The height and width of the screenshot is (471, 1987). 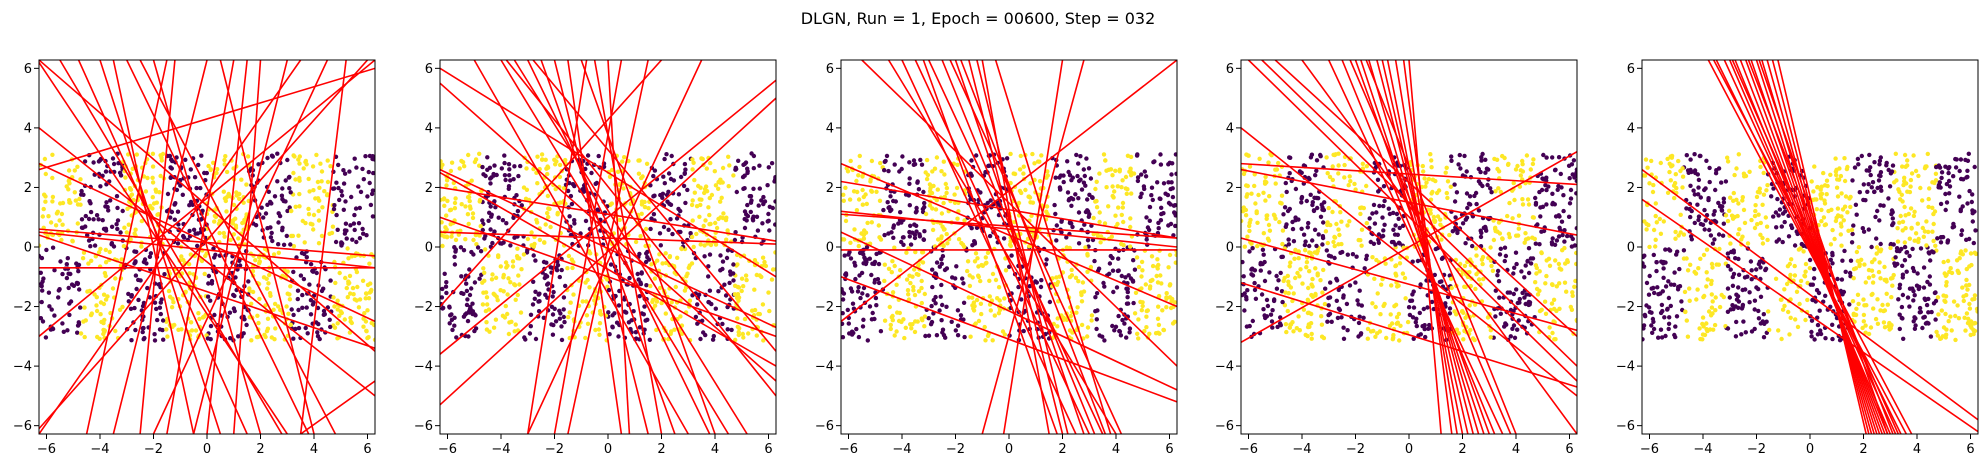 What do you see at coordinates (447, 449) in the screenshot?
I see `x-tick-label: −6` at bounding box center [447, 449].